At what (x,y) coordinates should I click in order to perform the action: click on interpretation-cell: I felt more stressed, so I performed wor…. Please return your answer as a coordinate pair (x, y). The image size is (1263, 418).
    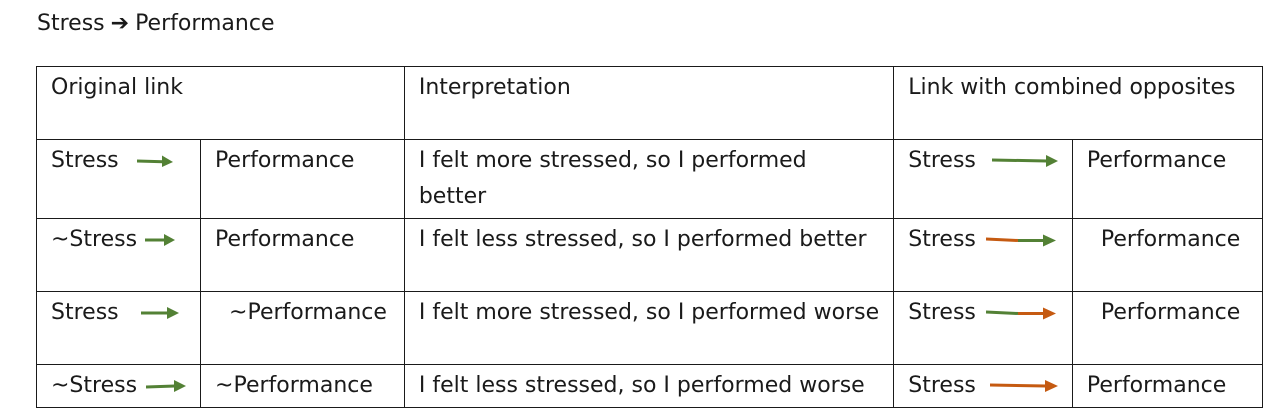
    Looking at the image, I should click on (649, 328).